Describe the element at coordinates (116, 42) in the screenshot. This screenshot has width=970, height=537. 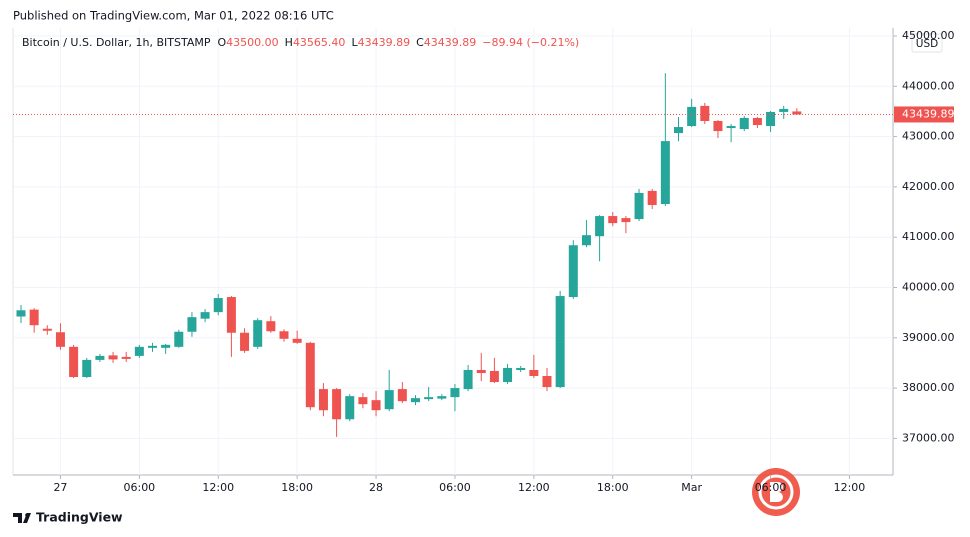
I see `legend-symbol: Bitcoin / U.S. Dollar, 1h, BITSTAMP` at that location.